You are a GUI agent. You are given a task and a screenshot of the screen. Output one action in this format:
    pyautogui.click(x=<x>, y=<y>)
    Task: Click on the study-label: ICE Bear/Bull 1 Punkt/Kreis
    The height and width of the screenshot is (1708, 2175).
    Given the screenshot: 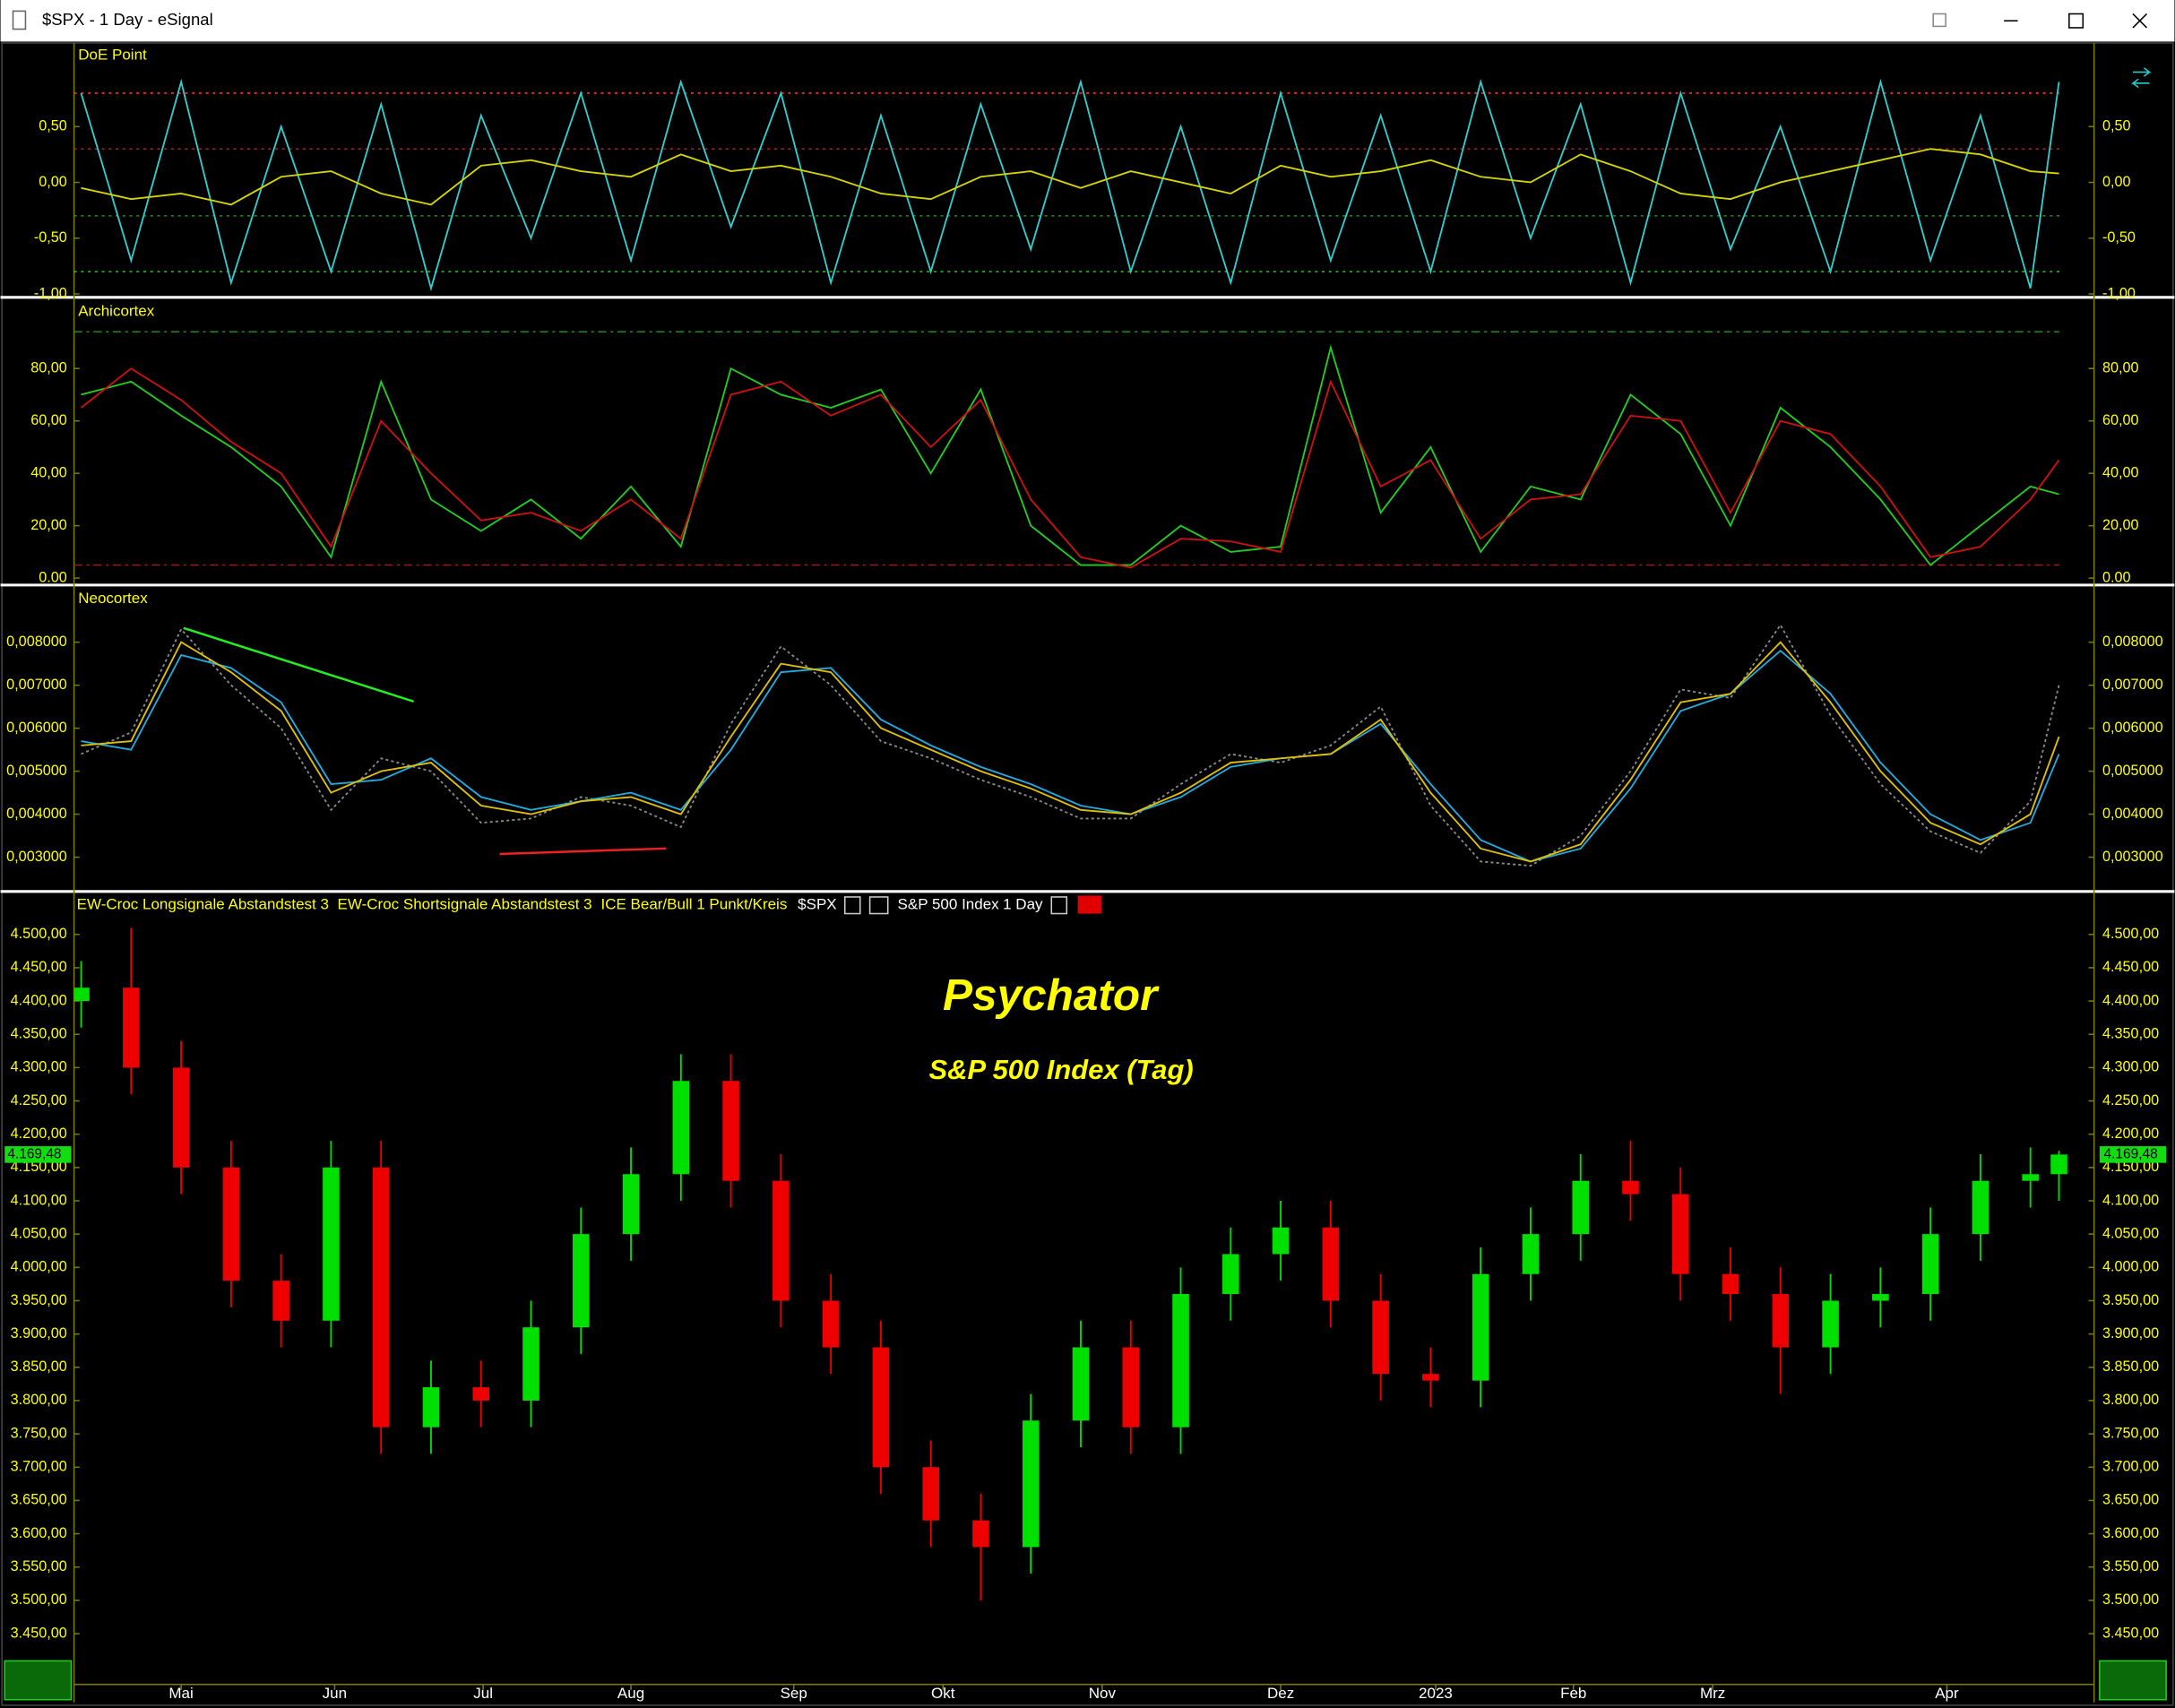 What is the action you would take?
    pyautogui.click(x=693, y=904)
    